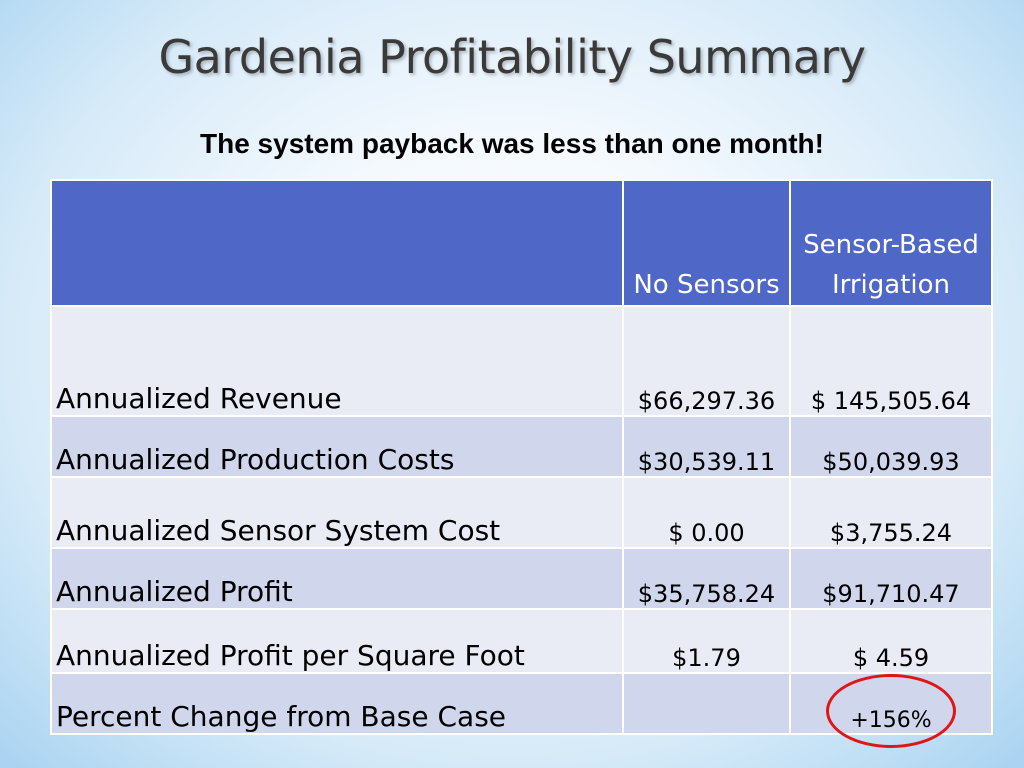 The height and width of the screenshot is (768, 1024). What do you see at coordinates (706, 512) in the screenshot?
I see `value-no-sensors: $ 0.00` at bounding box center [706, 512].